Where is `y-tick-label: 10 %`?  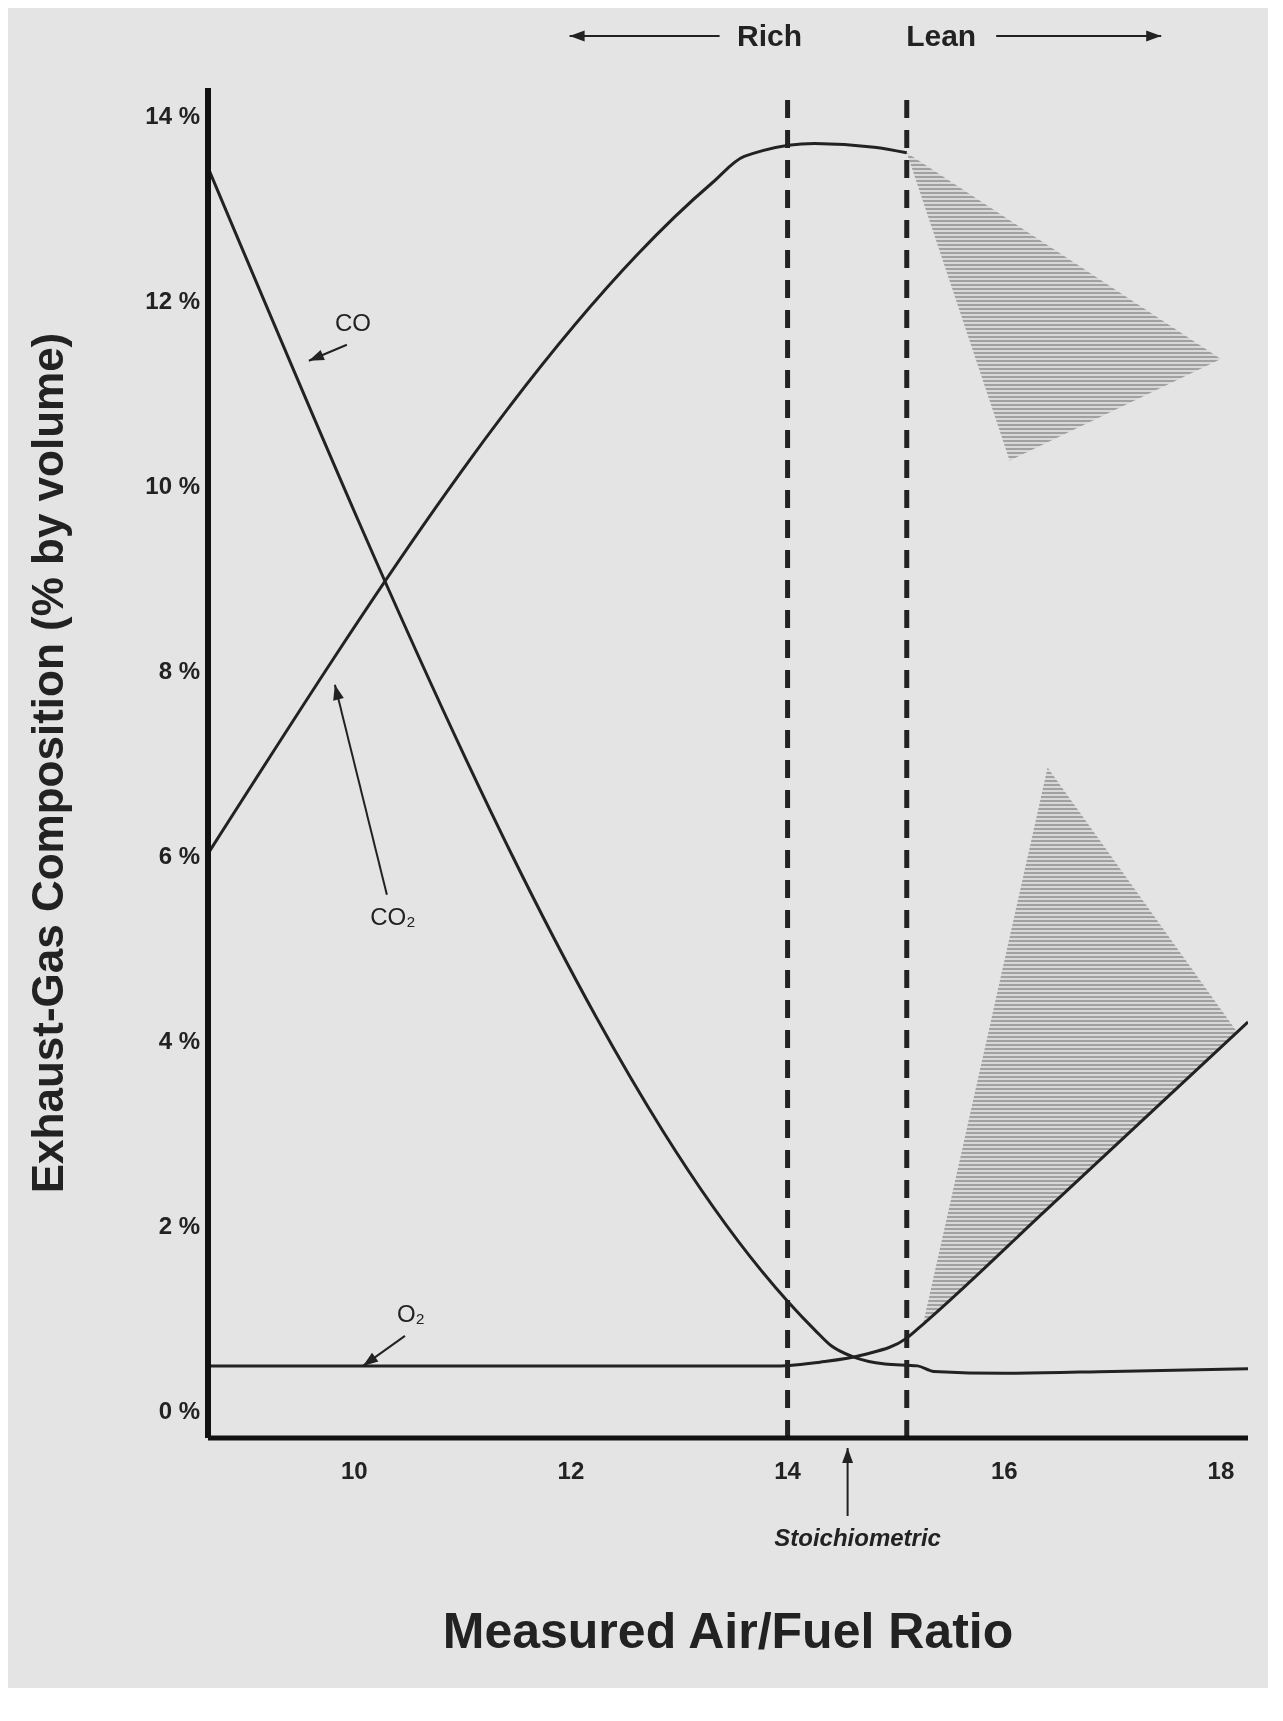
y-tick-label: 10 % is located at coordinates (172, 486).